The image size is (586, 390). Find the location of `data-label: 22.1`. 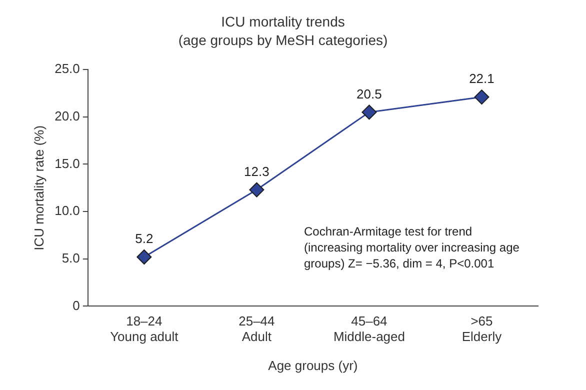

data-label: 22.1 is located at coordinates (481, 78).